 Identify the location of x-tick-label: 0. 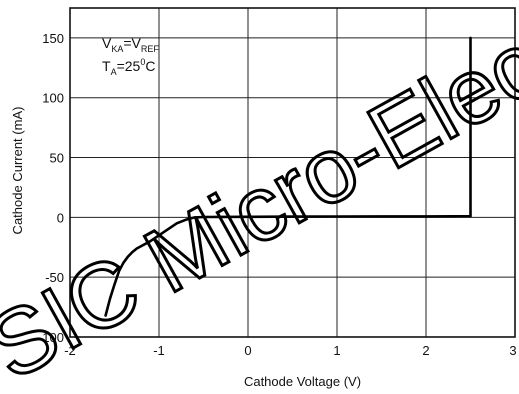
(247, 350).